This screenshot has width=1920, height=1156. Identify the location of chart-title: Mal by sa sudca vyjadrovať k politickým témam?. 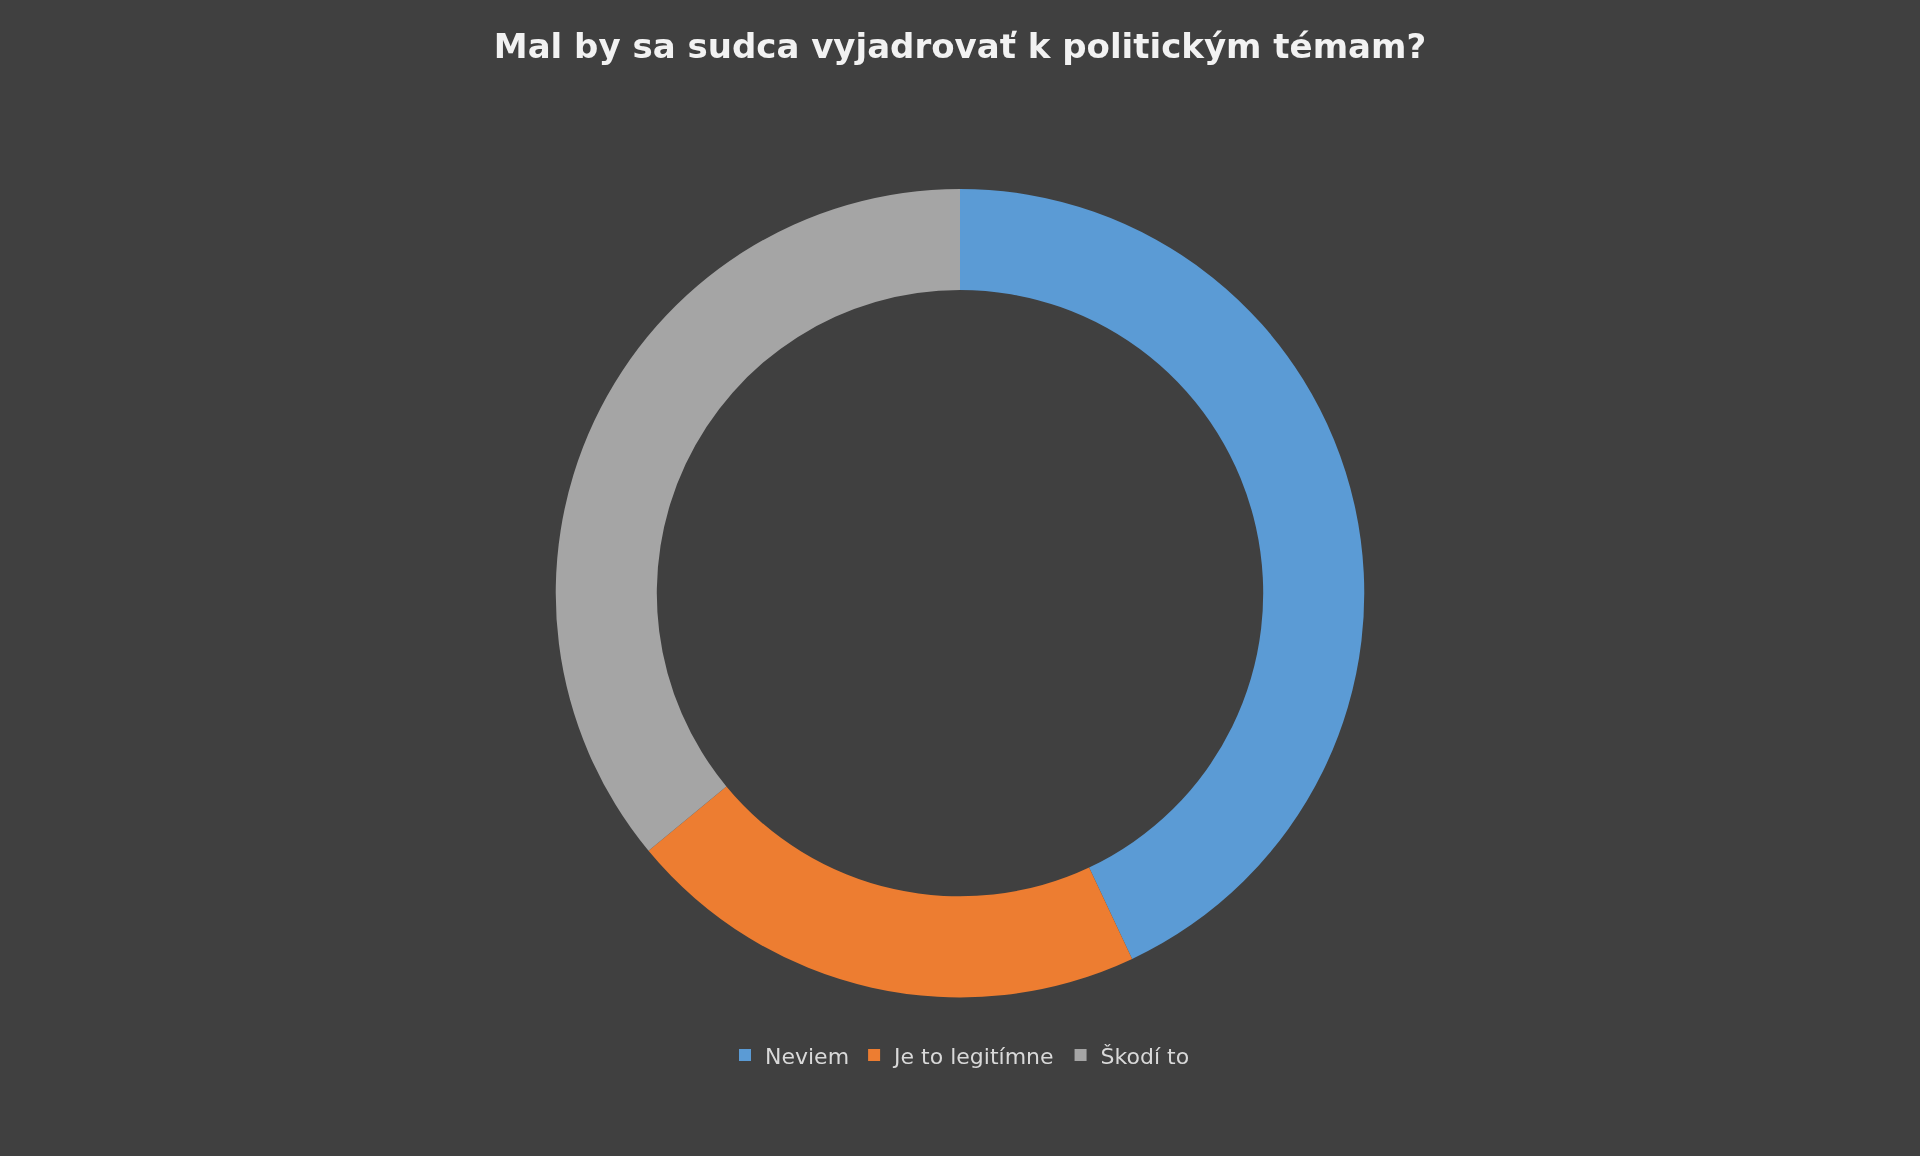
(960, 46).